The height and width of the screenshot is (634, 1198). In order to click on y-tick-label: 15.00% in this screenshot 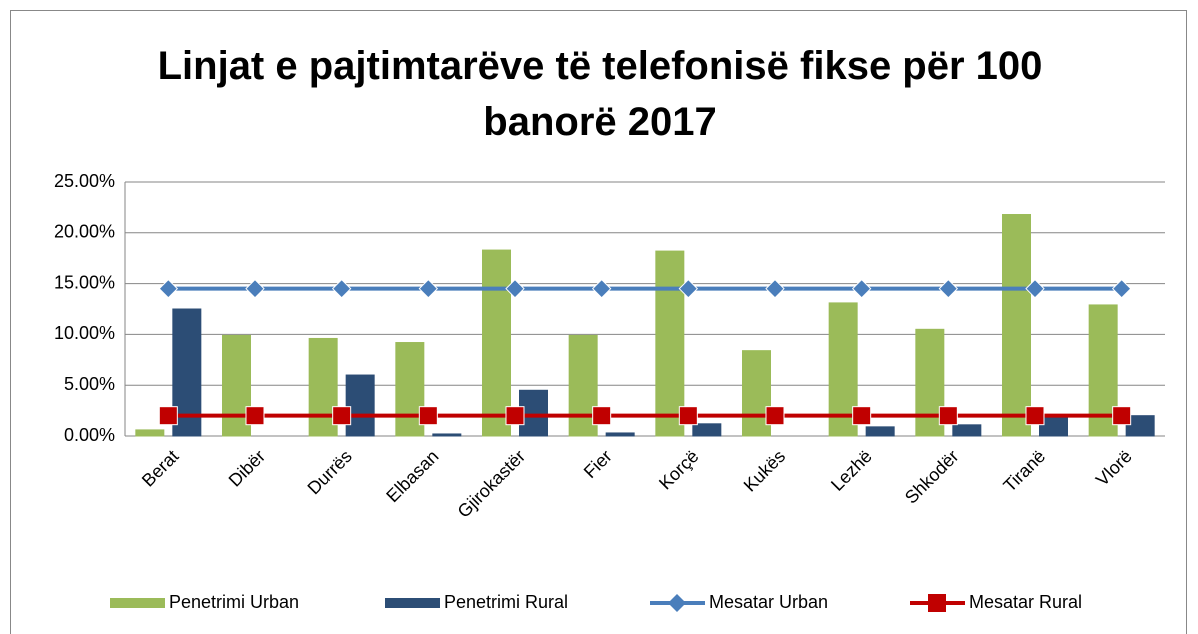, I will do `click(84, 282)`.